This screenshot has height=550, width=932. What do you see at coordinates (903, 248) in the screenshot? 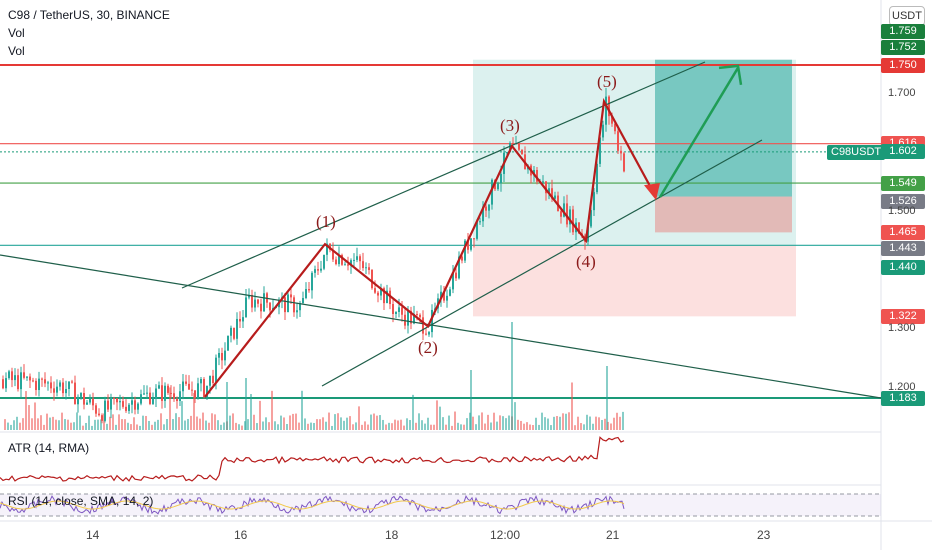
I see `price-label: 1.443` at bounding box center [903, 248].